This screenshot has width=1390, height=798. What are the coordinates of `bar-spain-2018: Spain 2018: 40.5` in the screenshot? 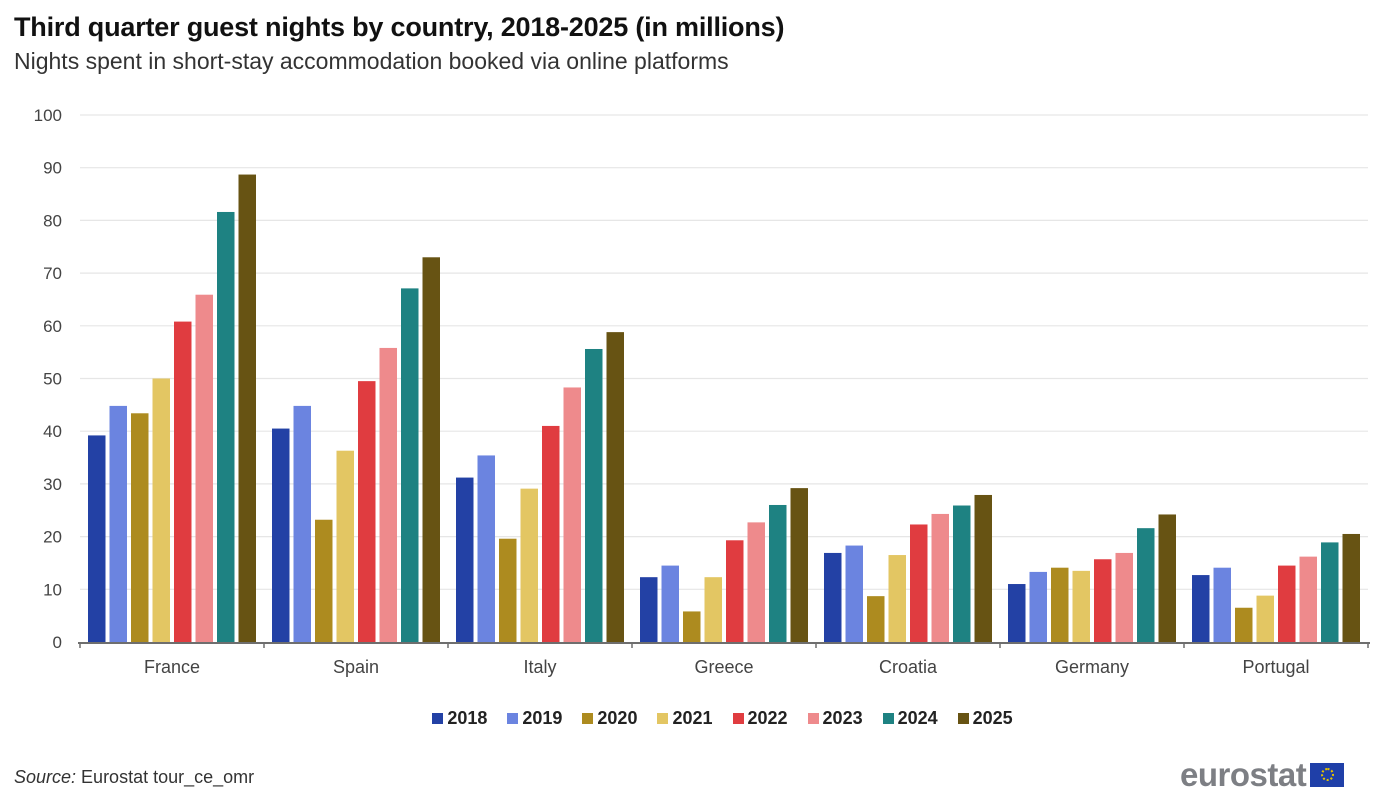 It's located at (281, 535).